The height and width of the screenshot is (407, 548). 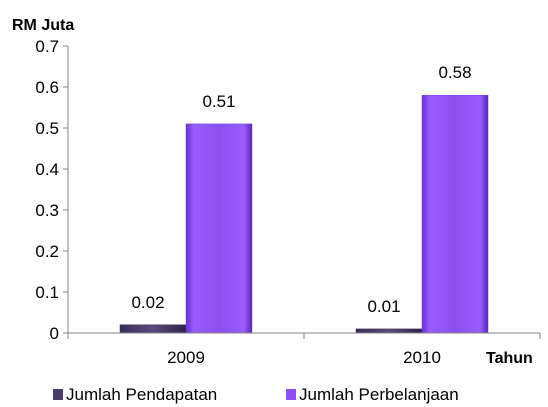 I want to click on y-tick-label: 0.3, so click(x=47, y=210).